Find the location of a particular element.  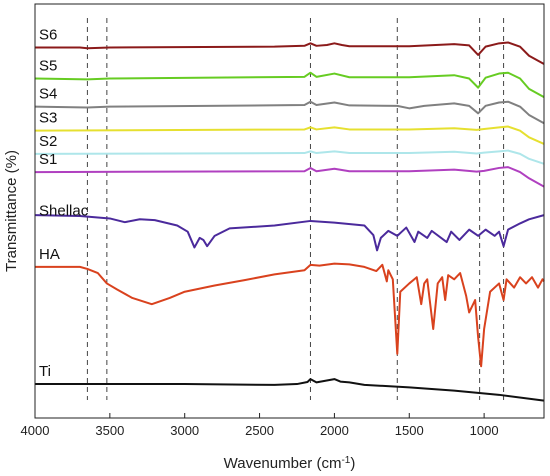

x-tick-label-1000: 1000 is located at coordinates (484, 430).